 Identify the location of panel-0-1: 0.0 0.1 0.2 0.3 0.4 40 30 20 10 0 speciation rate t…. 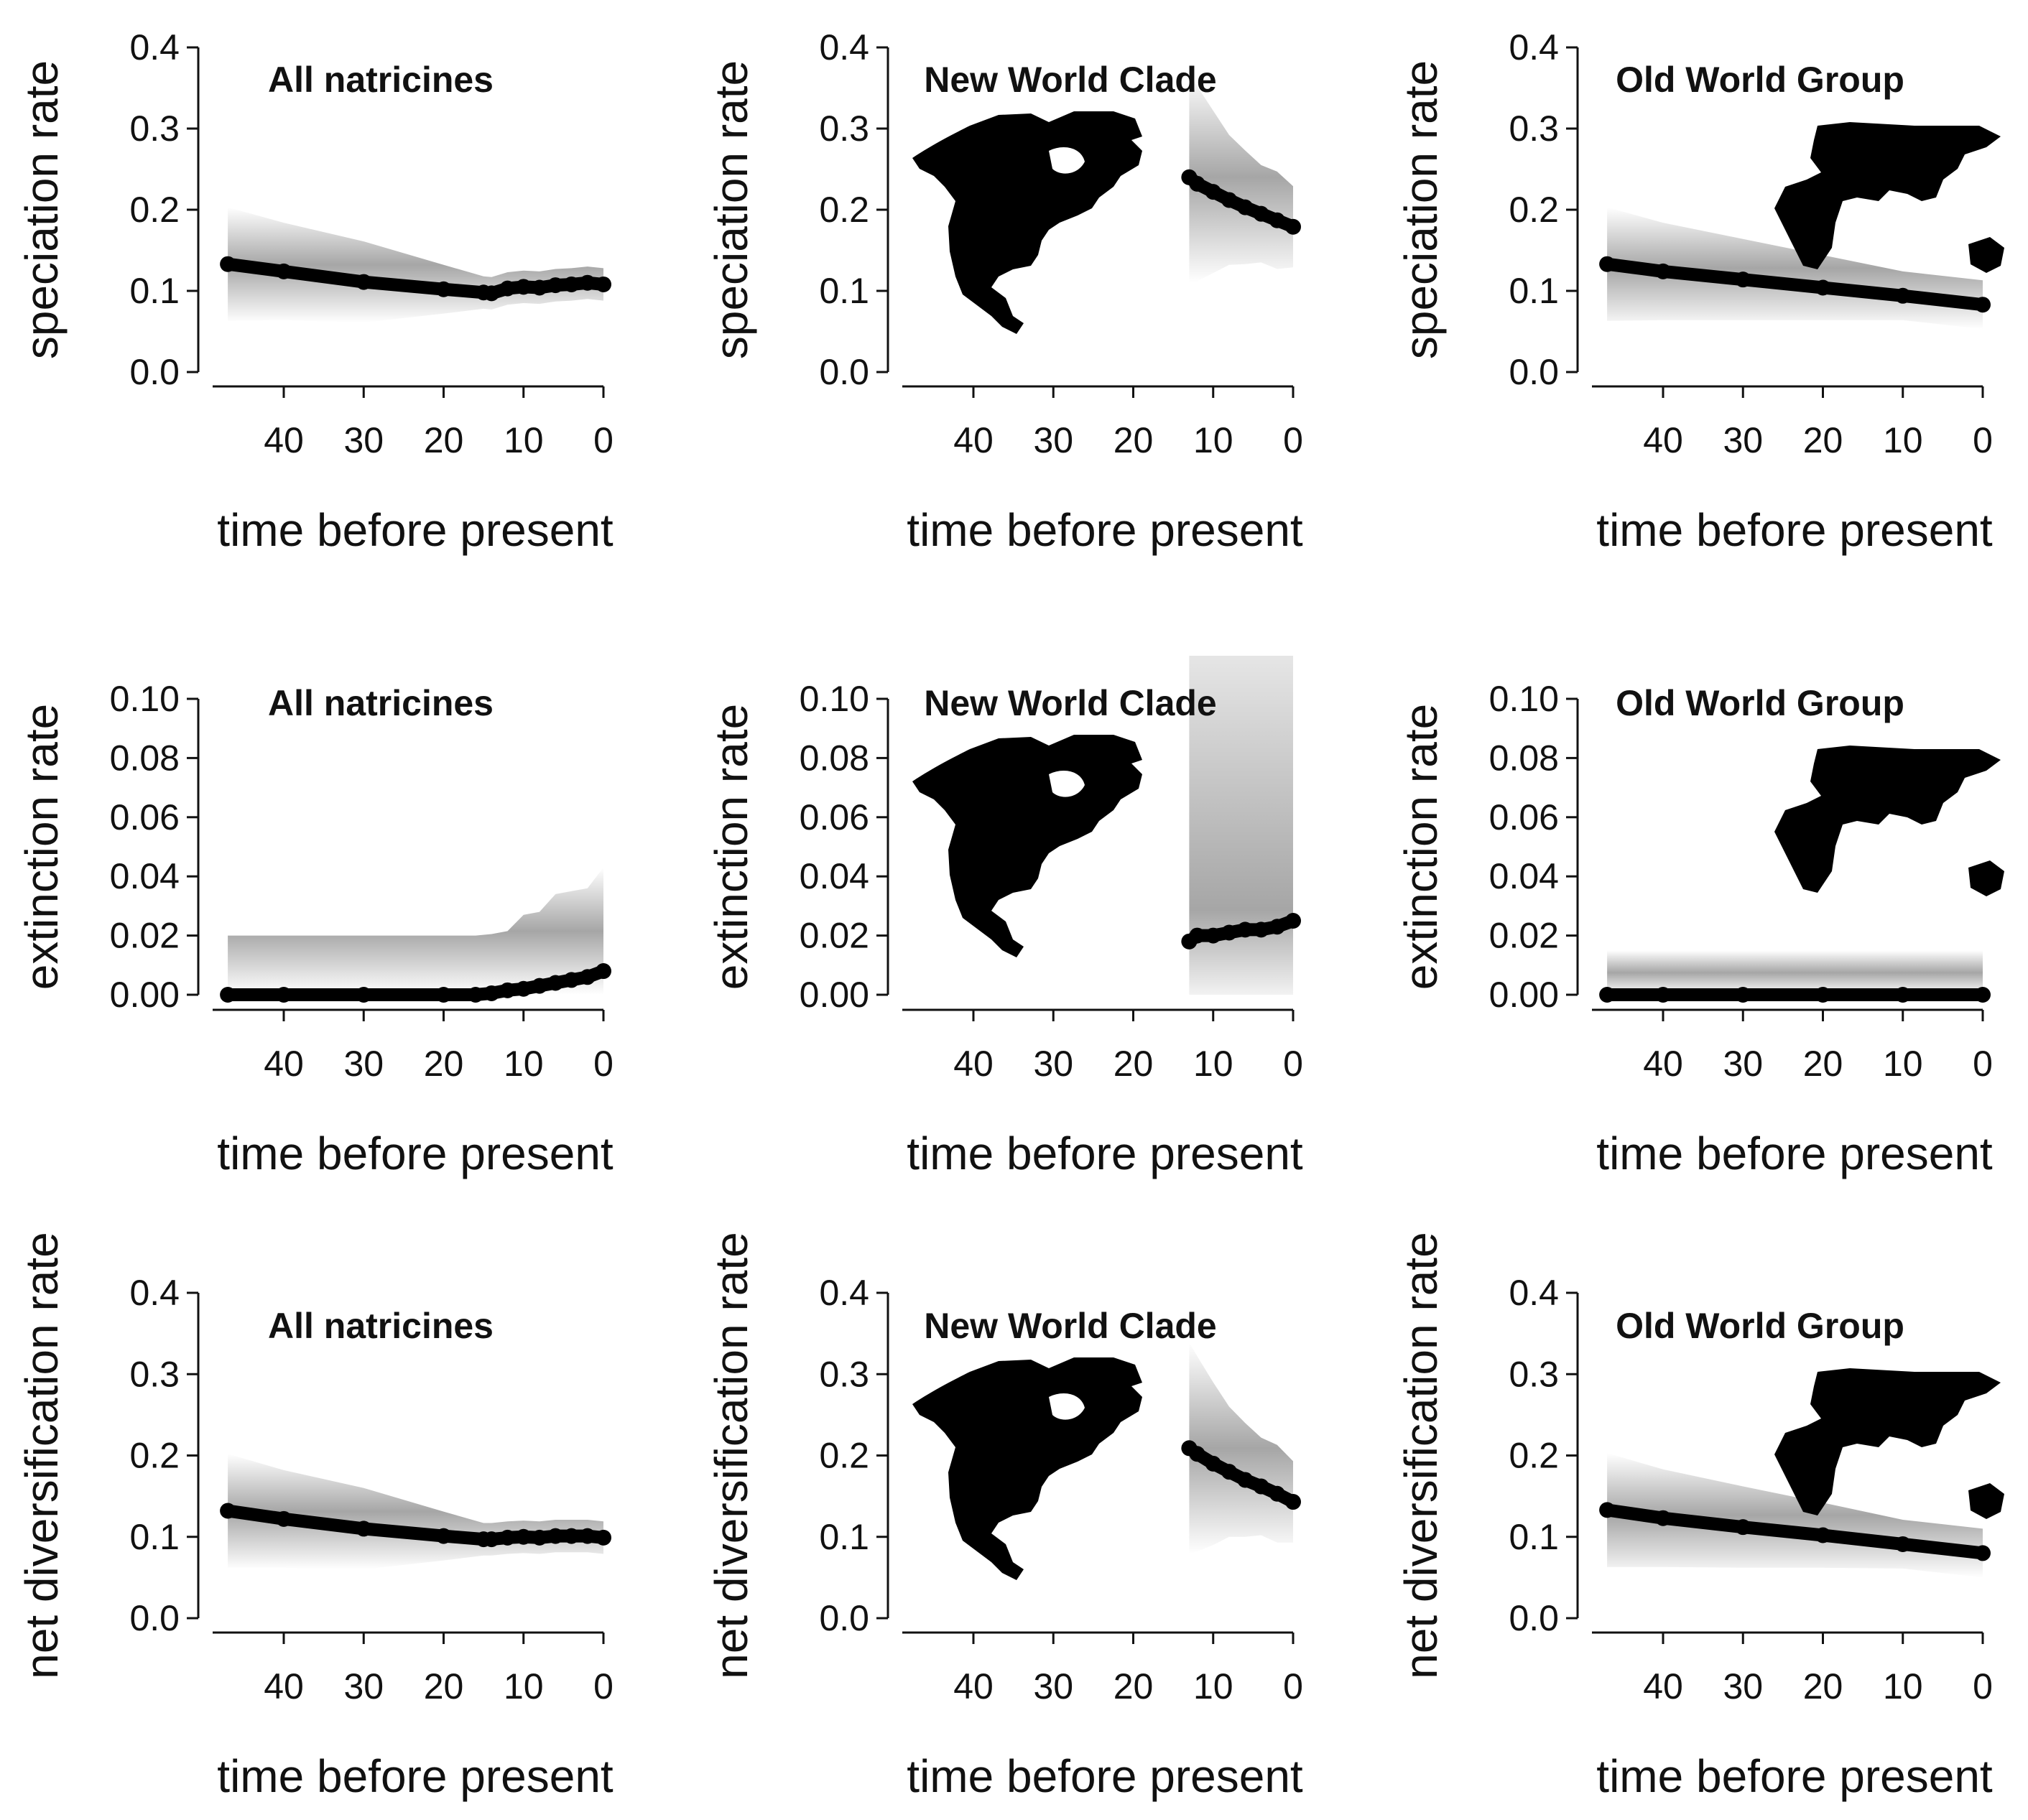
(1004, 291).